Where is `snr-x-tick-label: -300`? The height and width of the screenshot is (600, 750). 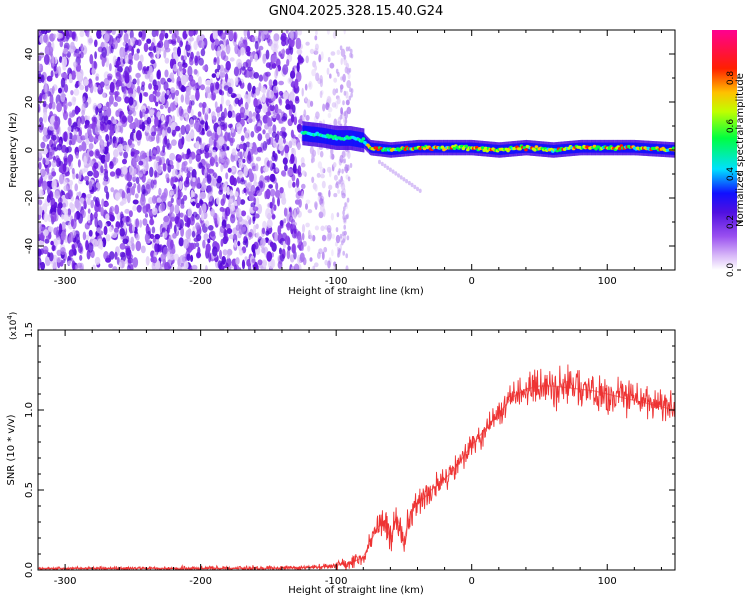 snr-x-tick-label: -300 is located at coordinates (65, 581).